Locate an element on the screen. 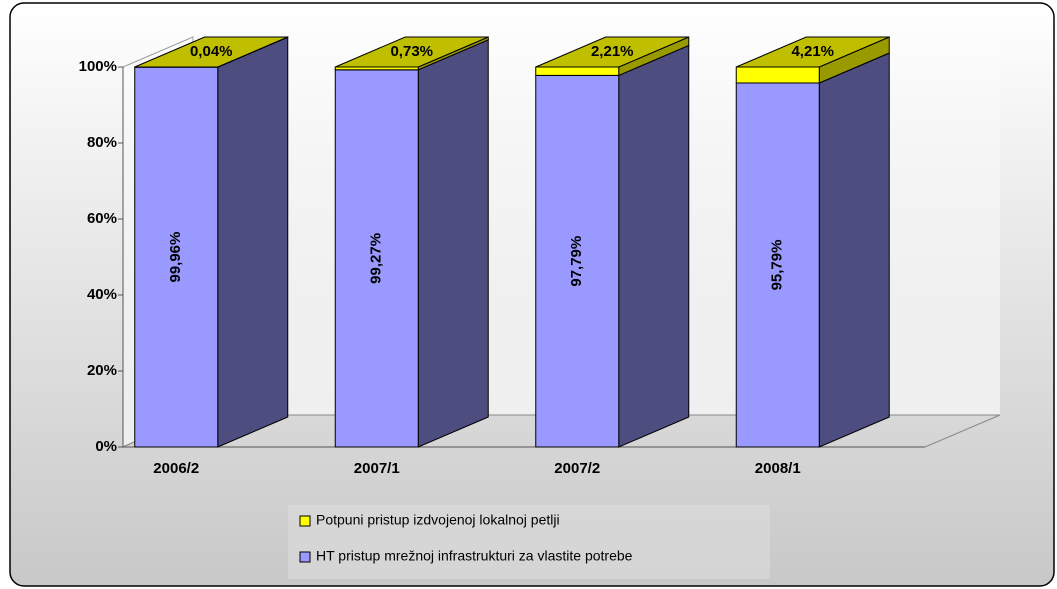  y-tick-label: 80% is located at coordinates (102, 142).